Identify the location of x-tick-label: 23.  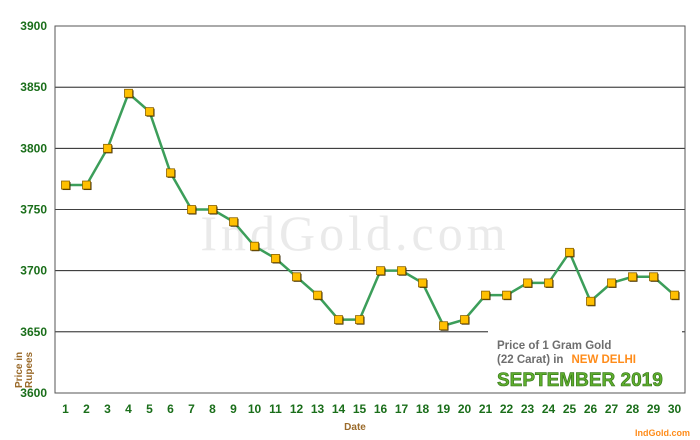
(528, 409).